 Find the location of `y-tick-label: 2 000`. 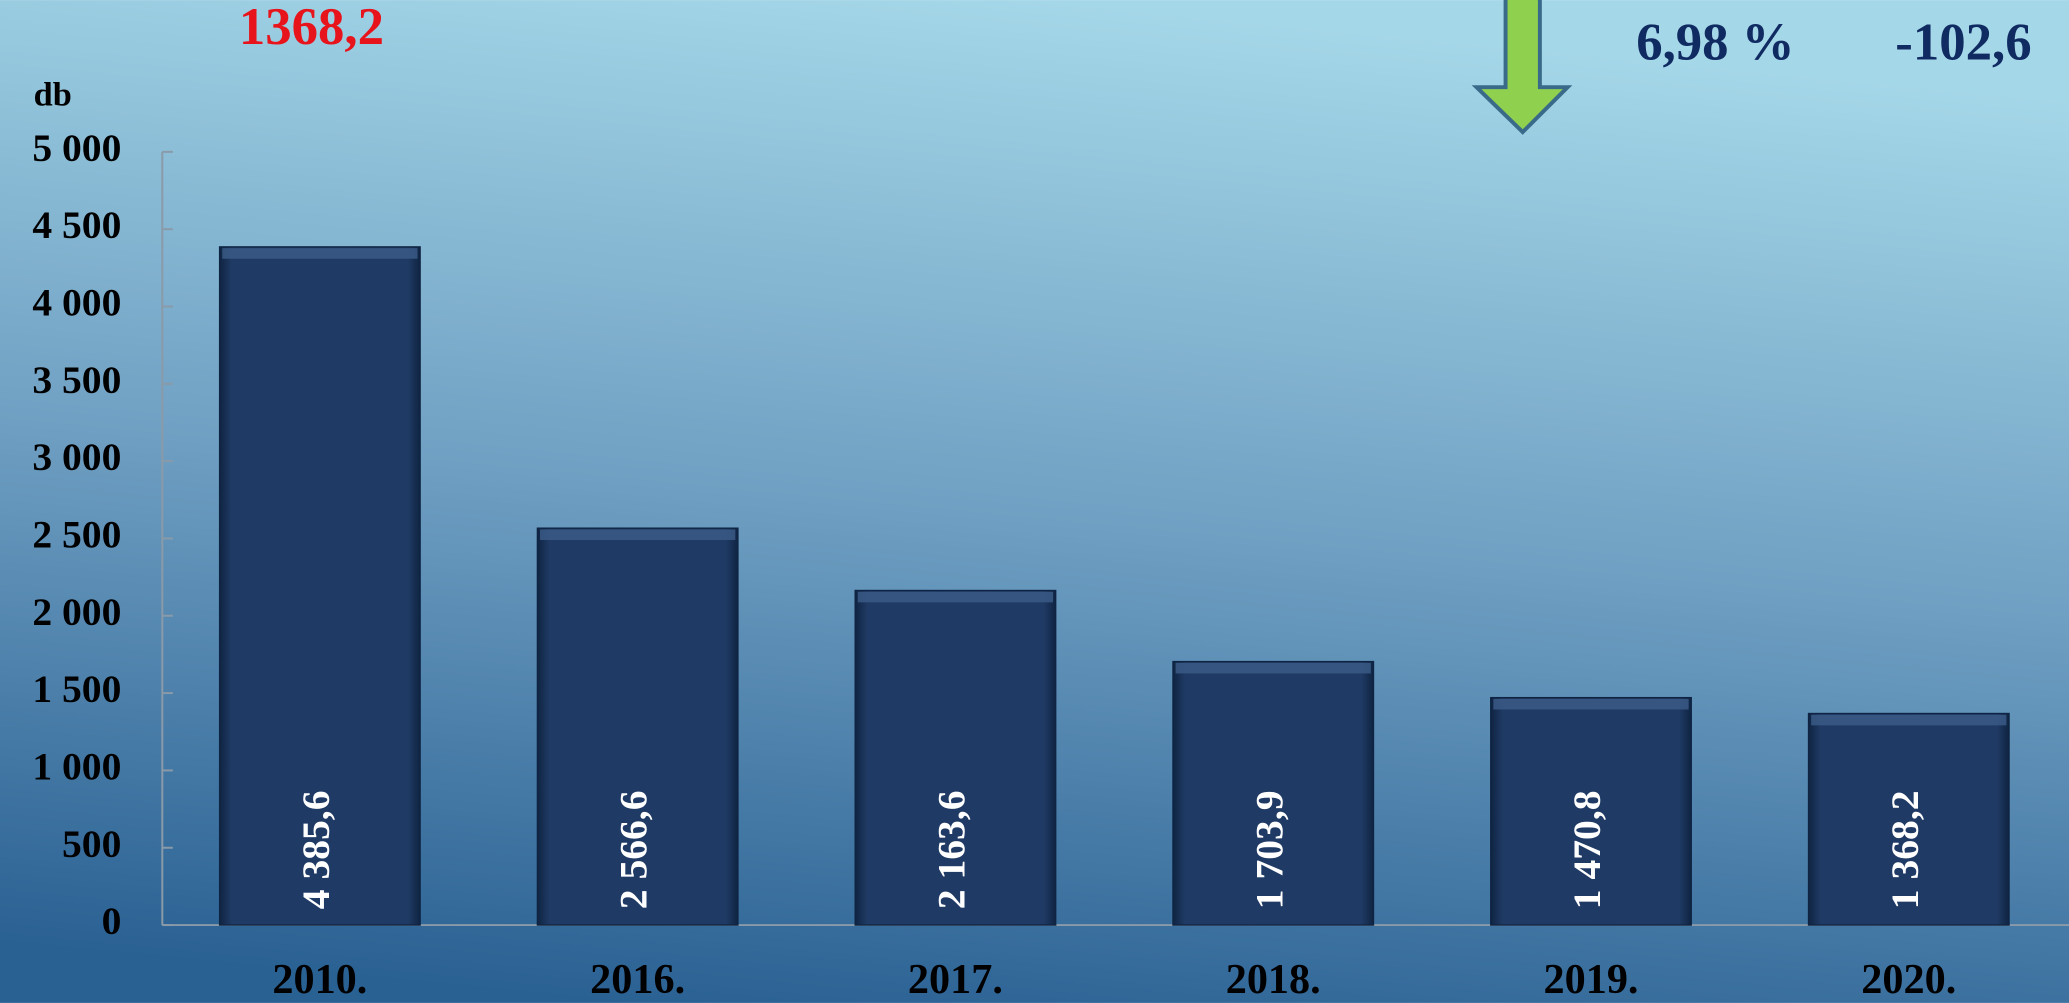

y-tick-label: 2 000 is located at coordinates (76, 612).